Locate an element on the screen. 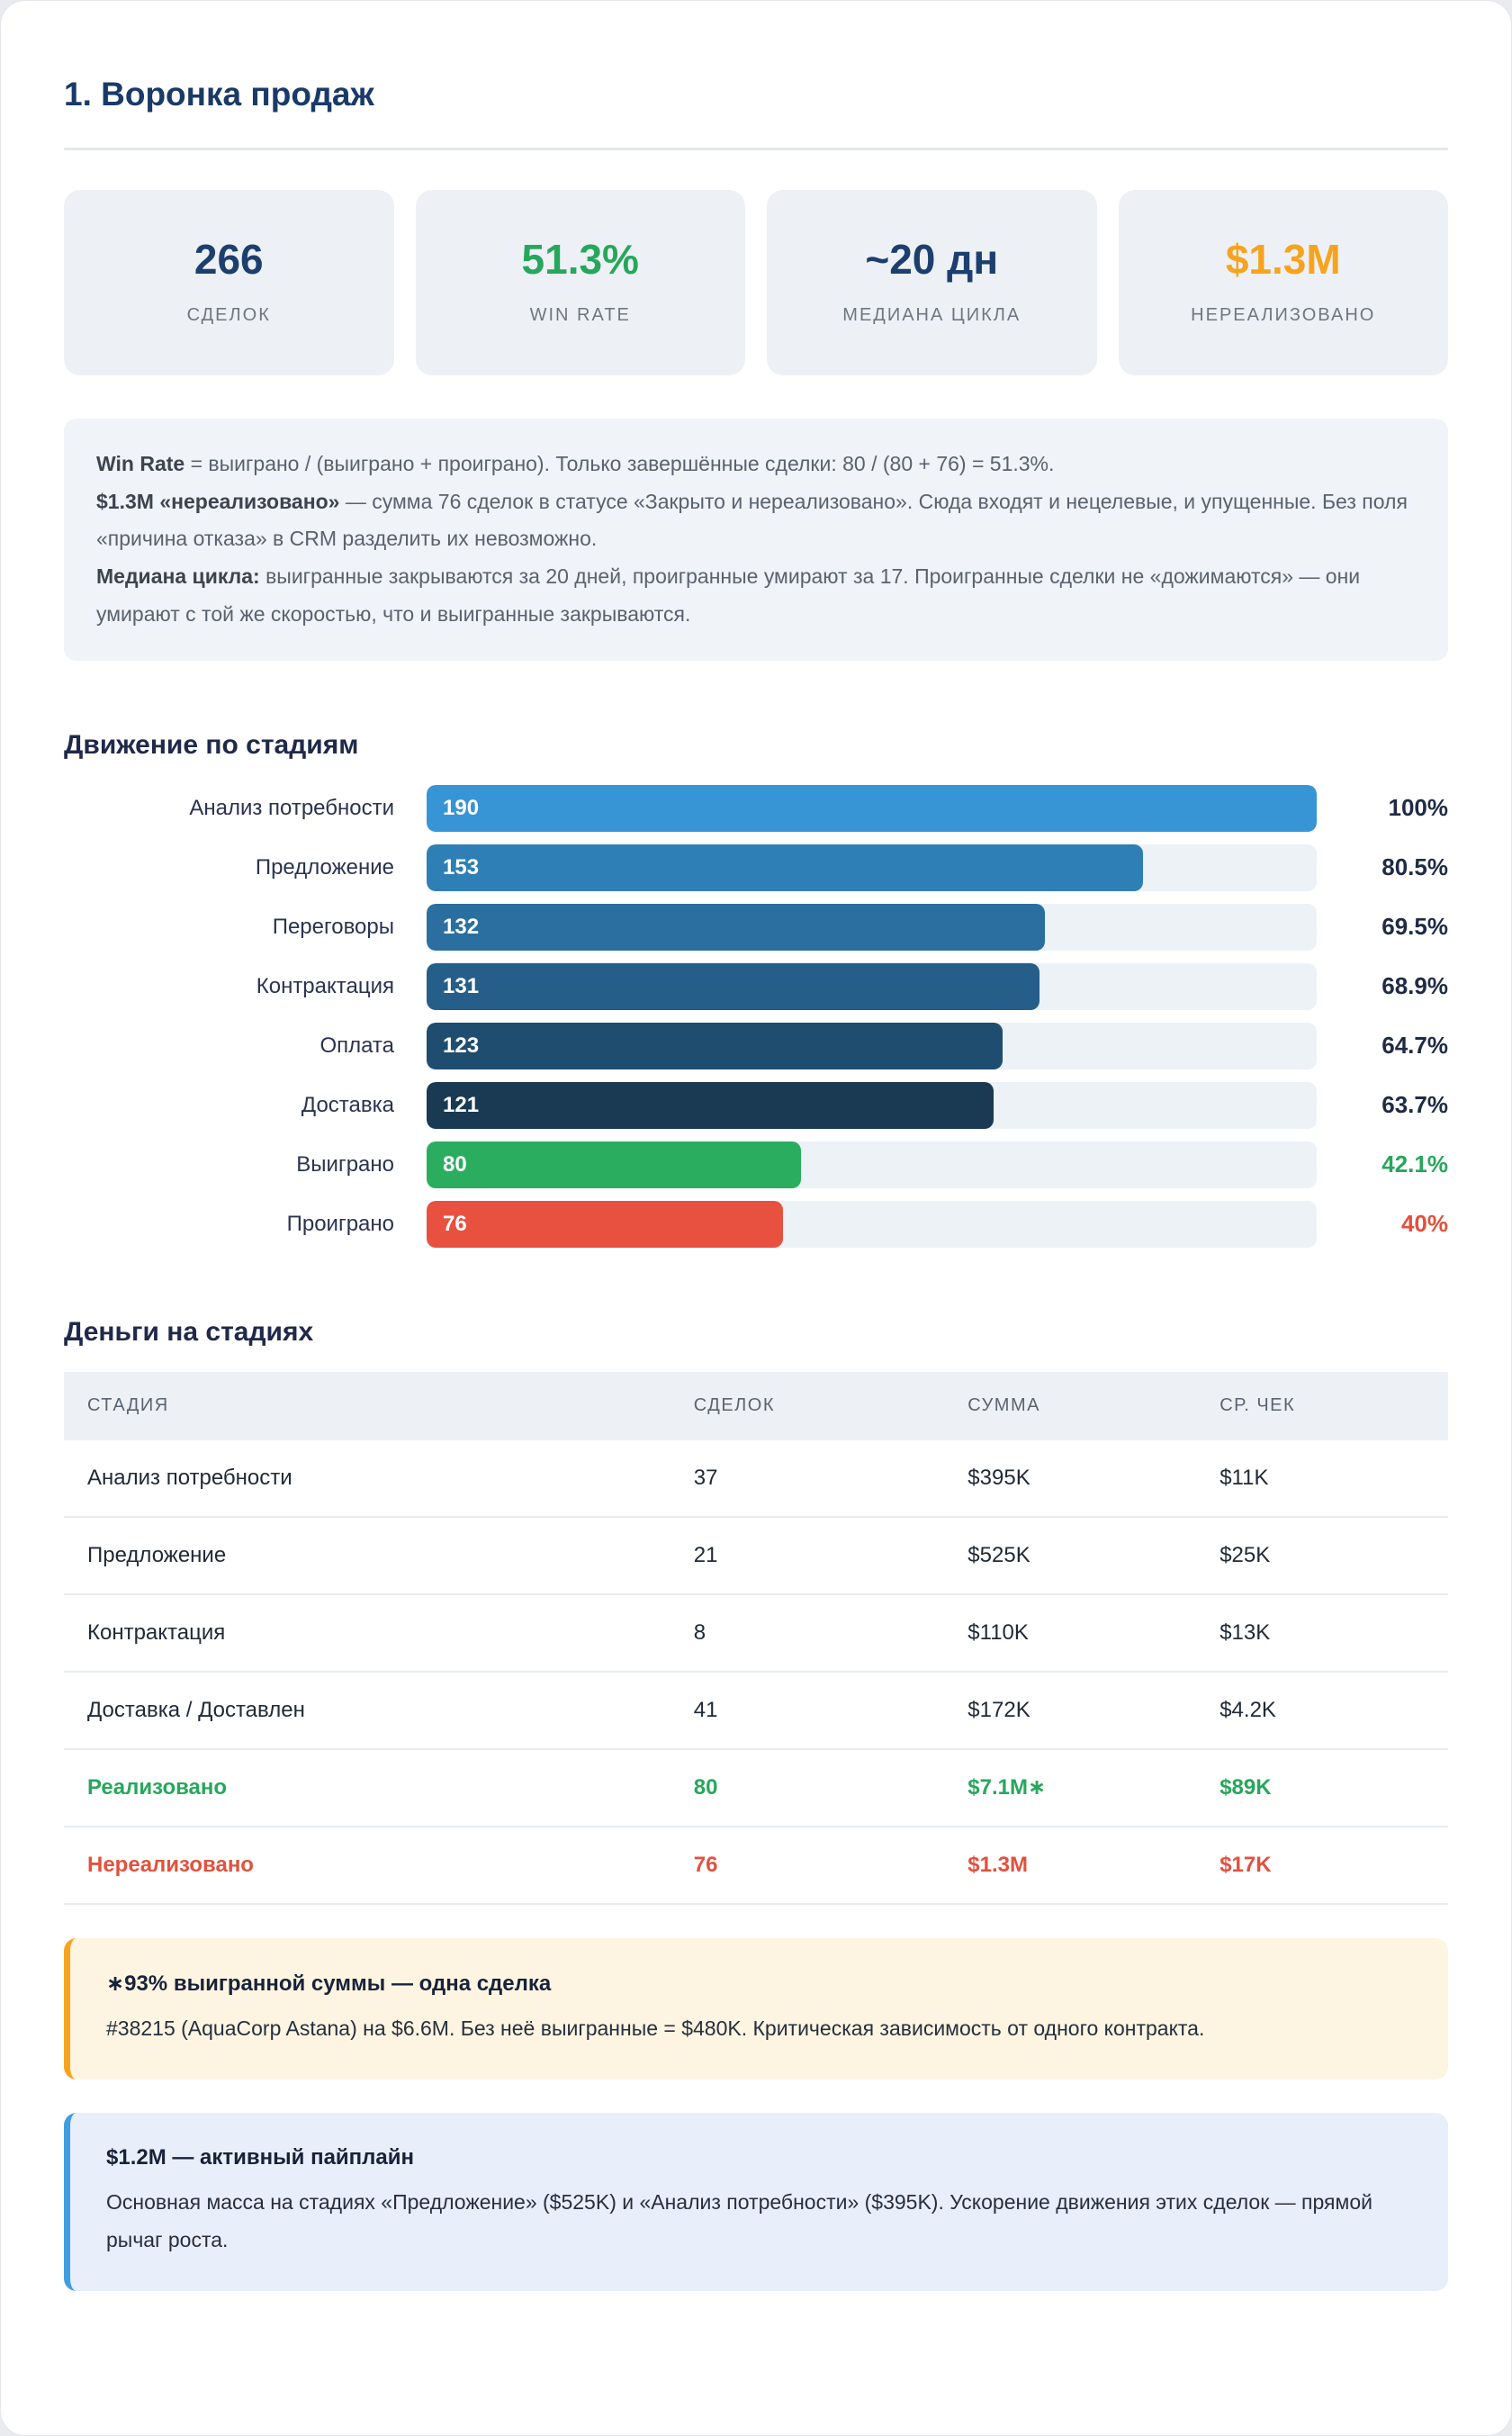 The image size is (1512, 2436). funnel-bar-fill: 190 is located at coordinates (872, 808).